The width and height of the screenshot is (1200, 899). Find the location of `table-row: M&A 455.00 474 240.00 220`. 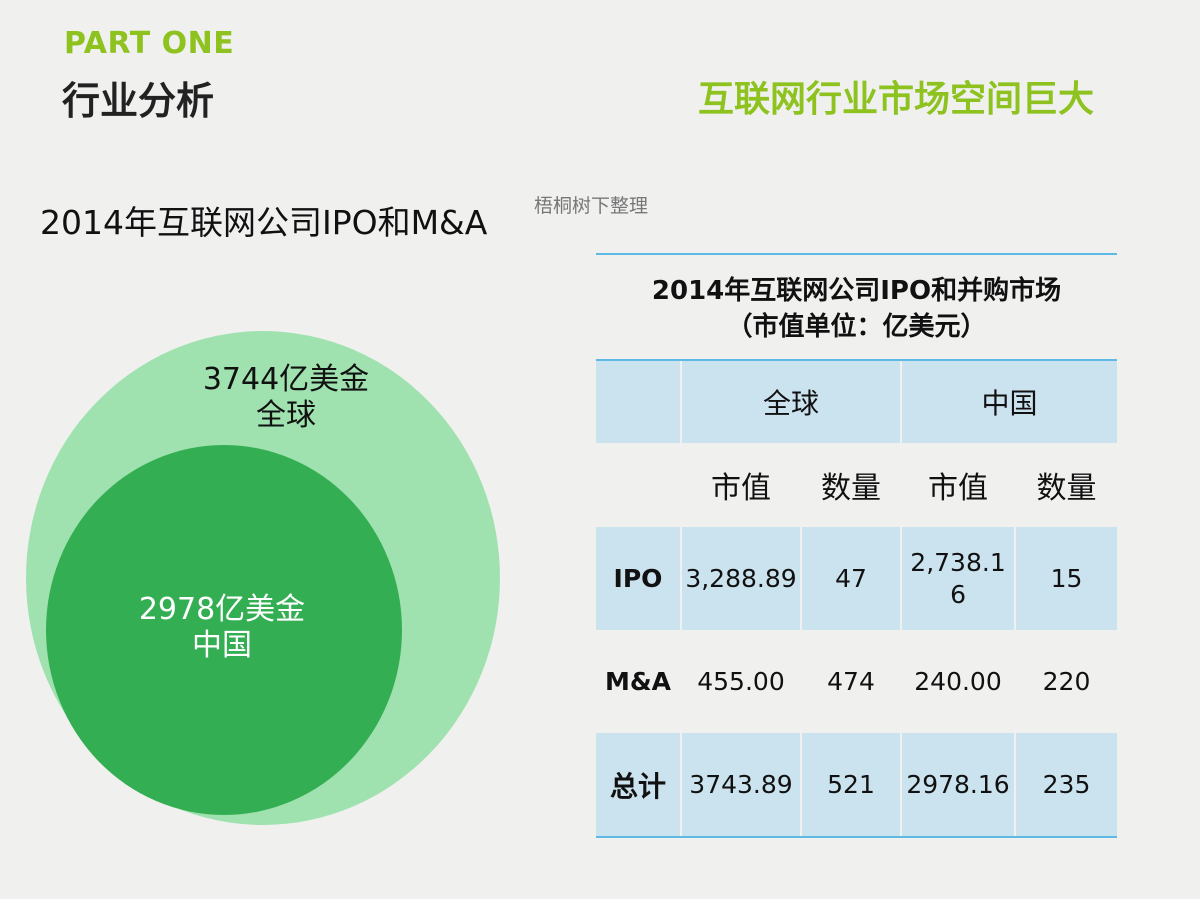

table-row: M&A 455.00 474 240.00 220 is located at coordinates (856, 681).